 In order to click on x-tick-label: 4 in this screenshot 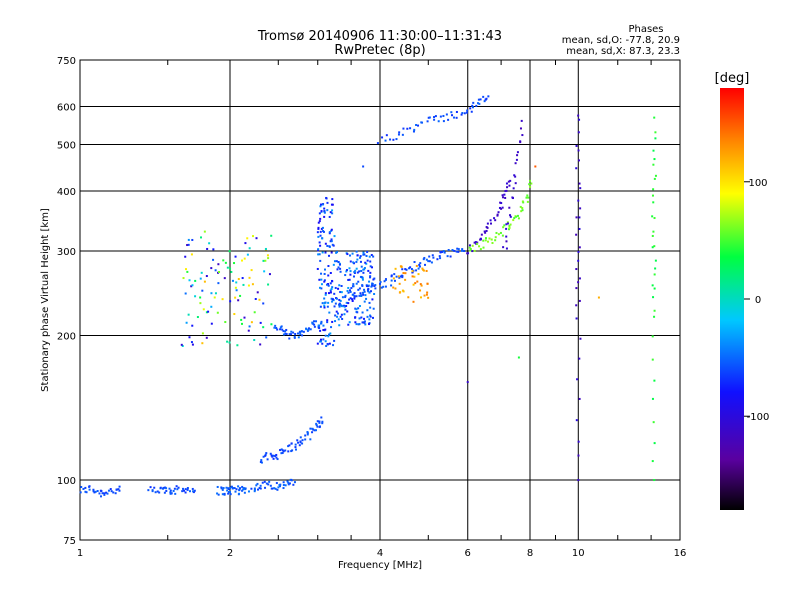, I will do `click(380, 553)`.